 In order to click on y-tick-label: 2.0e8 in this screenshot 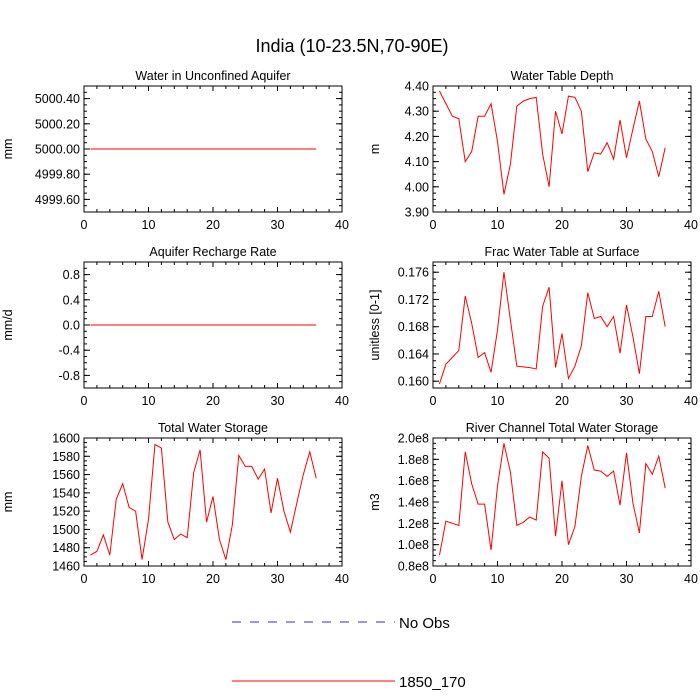, I will do `click(413, 439)`.